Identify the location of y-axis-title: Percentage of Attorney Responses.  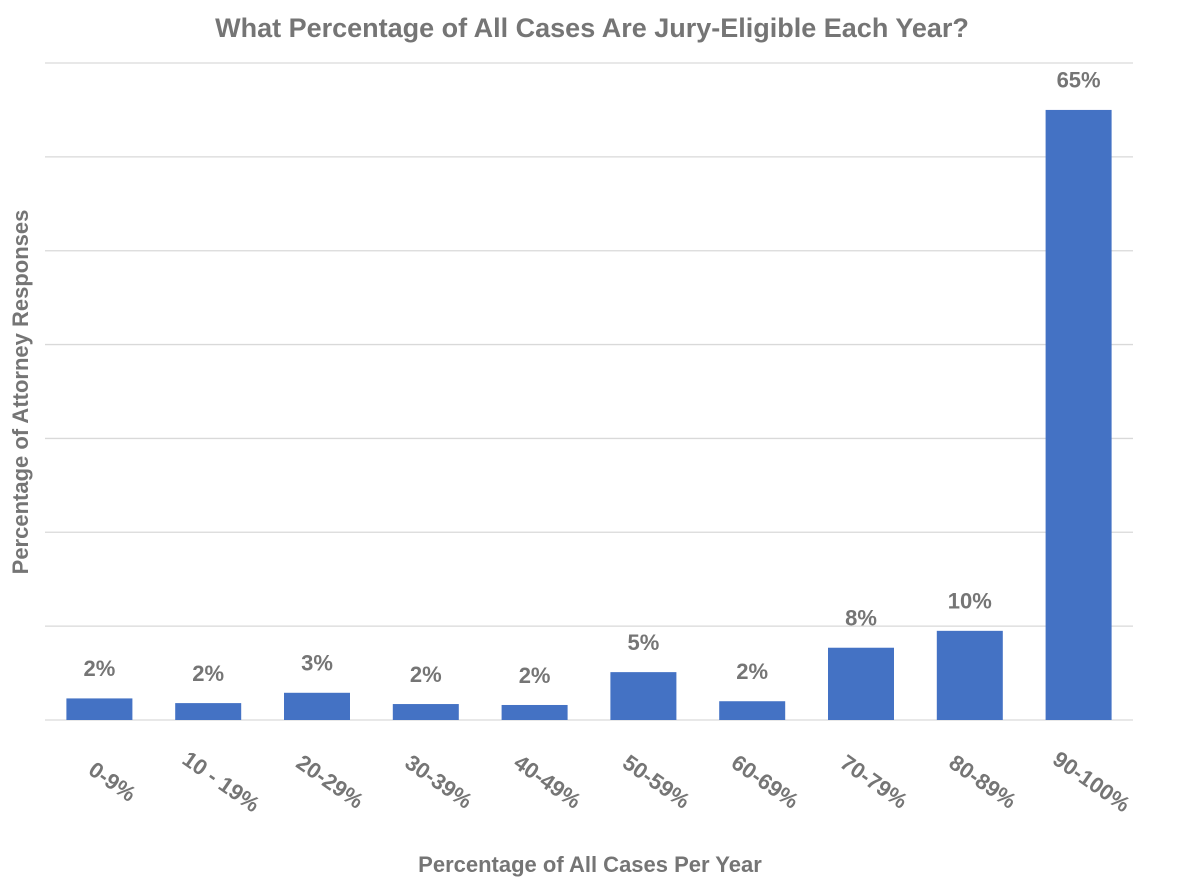
(20, 392).